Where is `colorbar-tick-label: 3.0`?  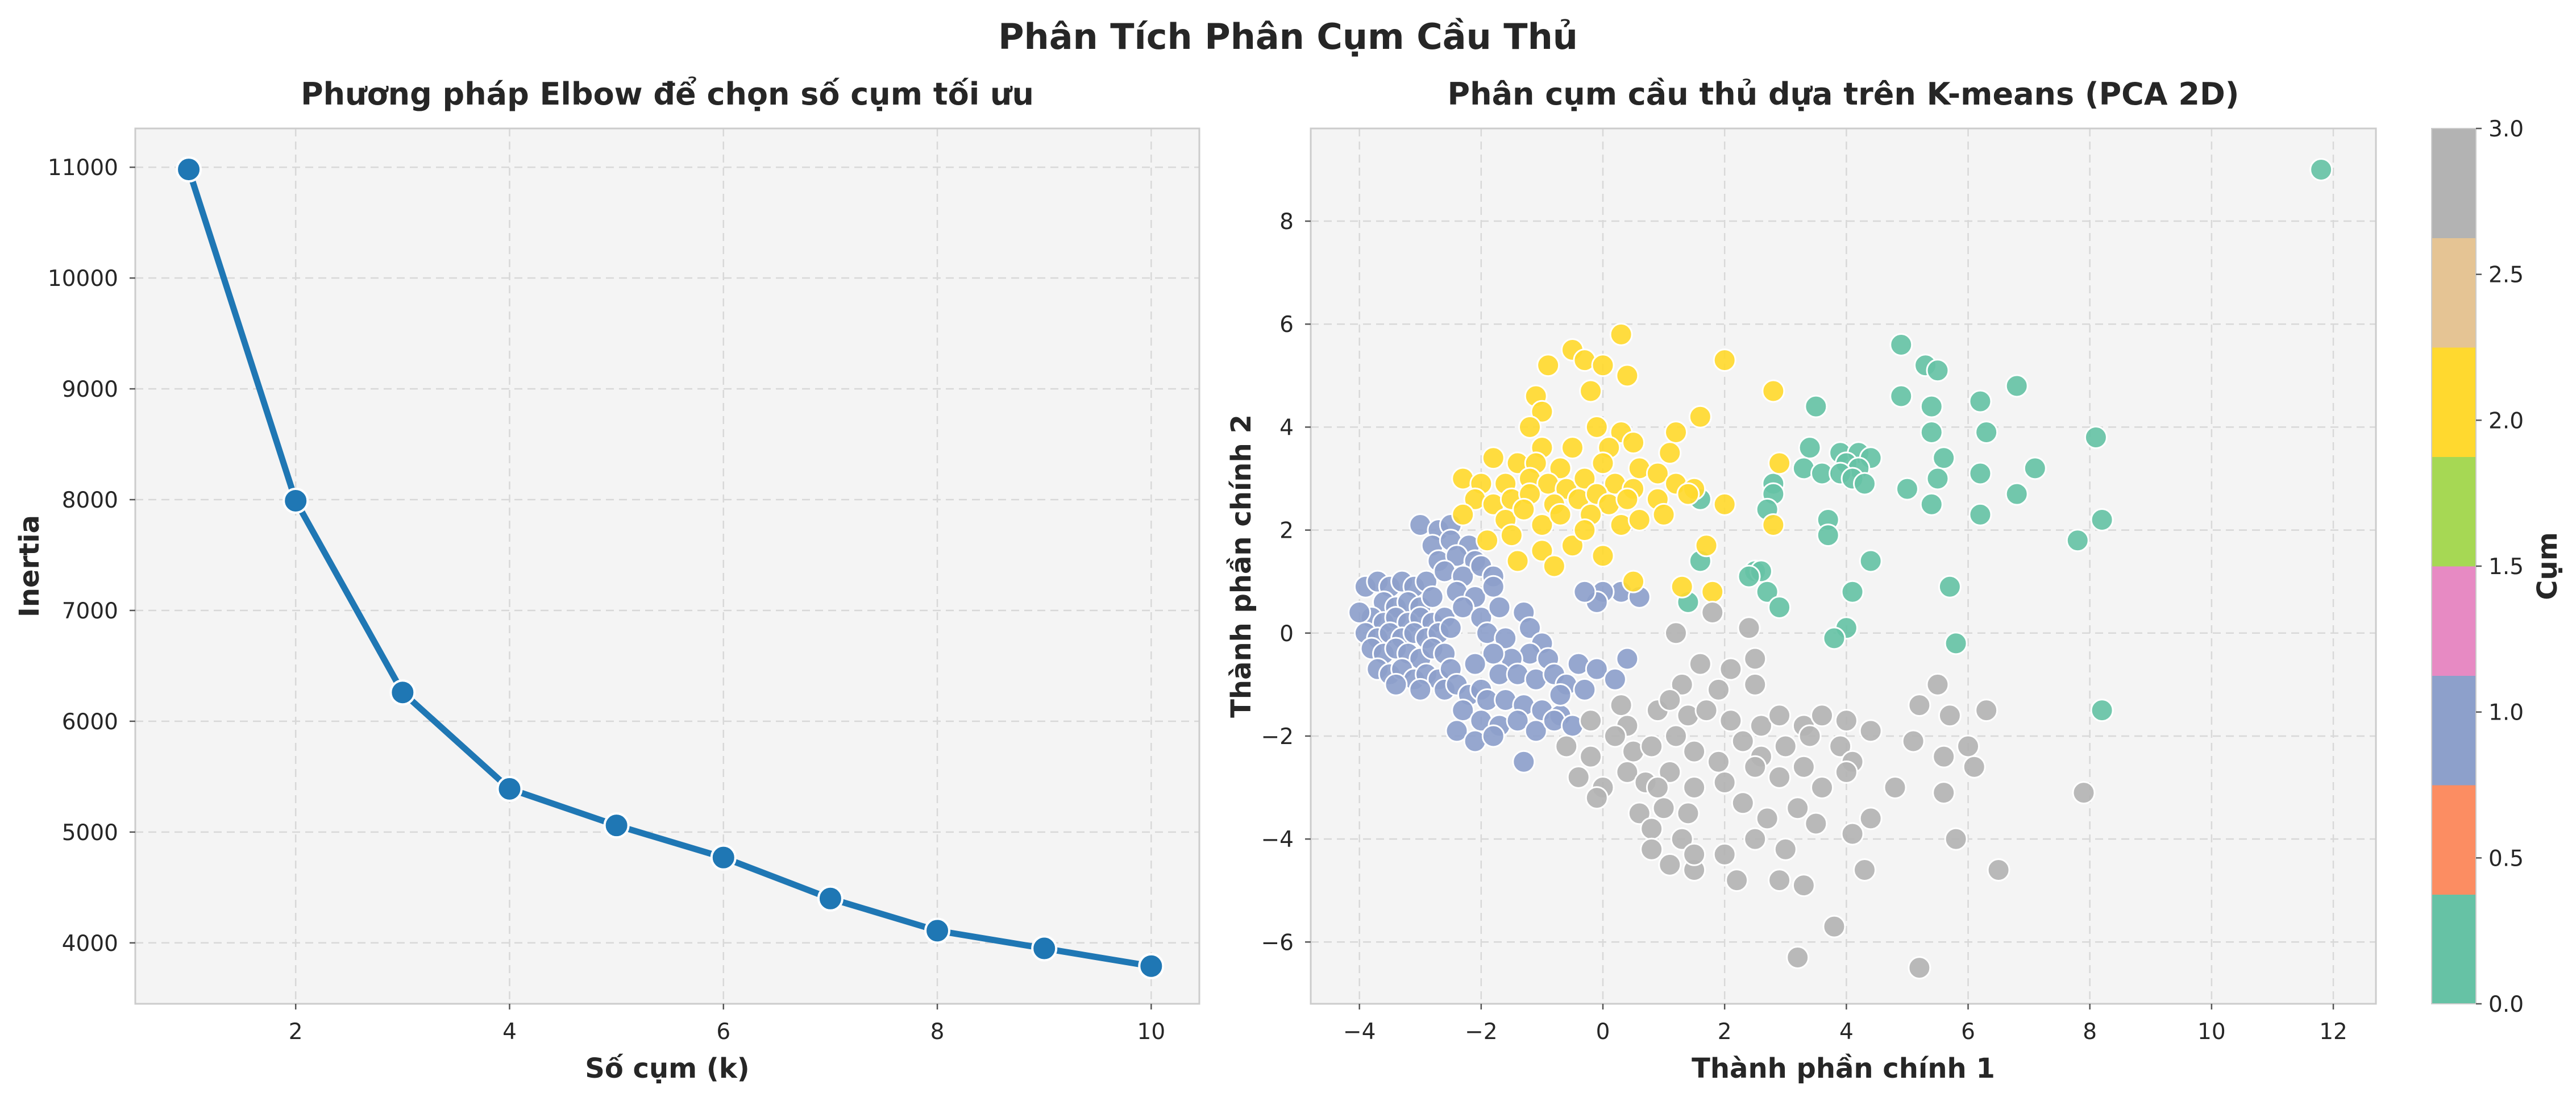 colorbar-tick-label: 3.0 is located at coordinates (2506, 129).